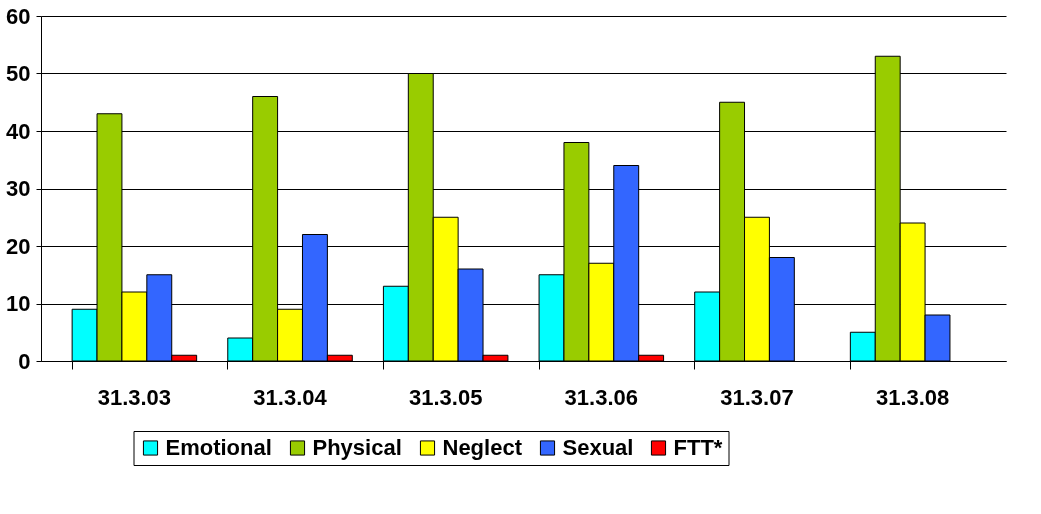 The height and width of the screenshot is (514, 1041). Describe the element at coordinates (18, 303) in the screenshot. I see `y-tick-label: 10` at that location.